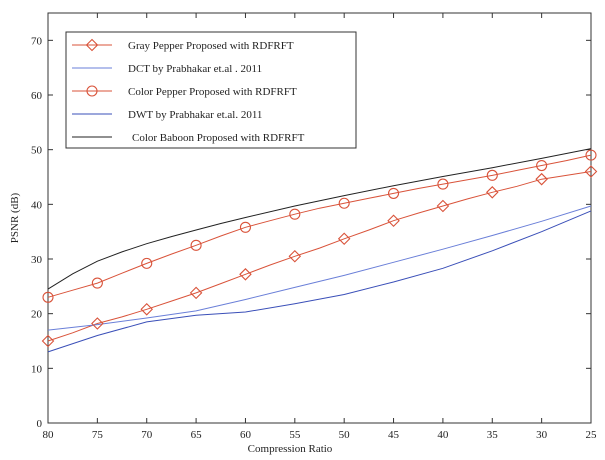 The height and width of the screenshot is (460, 605). I want to click on y-tick-label: 70, so click(37, 41).